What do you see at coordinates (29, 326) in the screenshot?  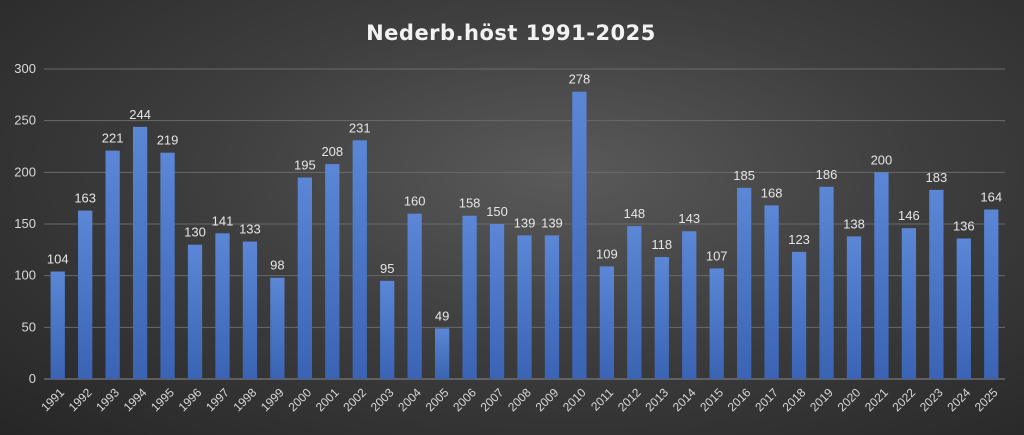 I see `y-tick-label: 50` at bounding box center [29, 326].